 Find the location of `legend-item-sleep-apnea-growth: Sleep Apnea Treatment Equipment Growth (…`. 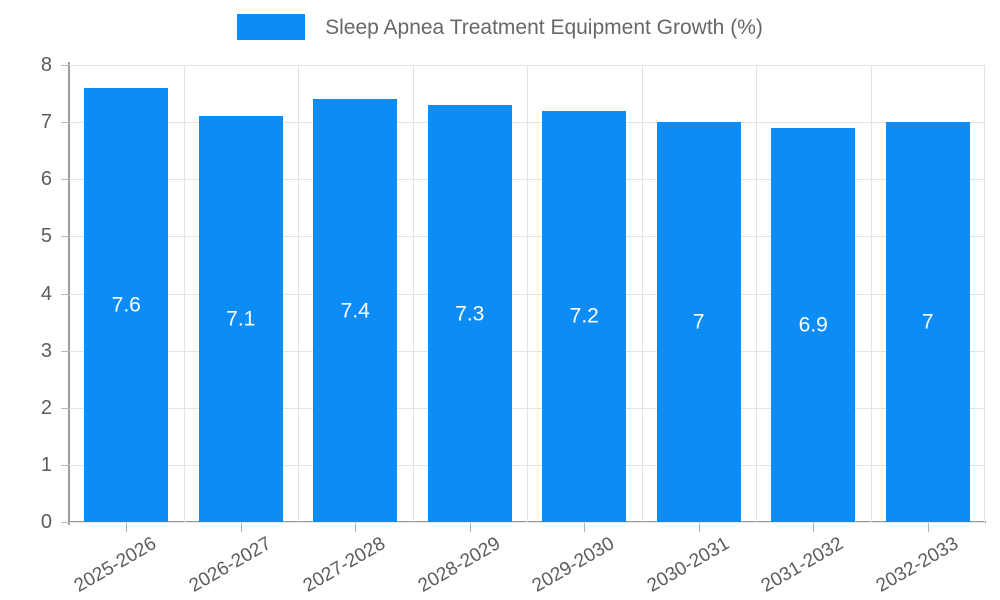

legend-item-sleep-apnea-growth: Sleep Apnea Treatment Equipment Growth (… is located at coordinates (500, 27).